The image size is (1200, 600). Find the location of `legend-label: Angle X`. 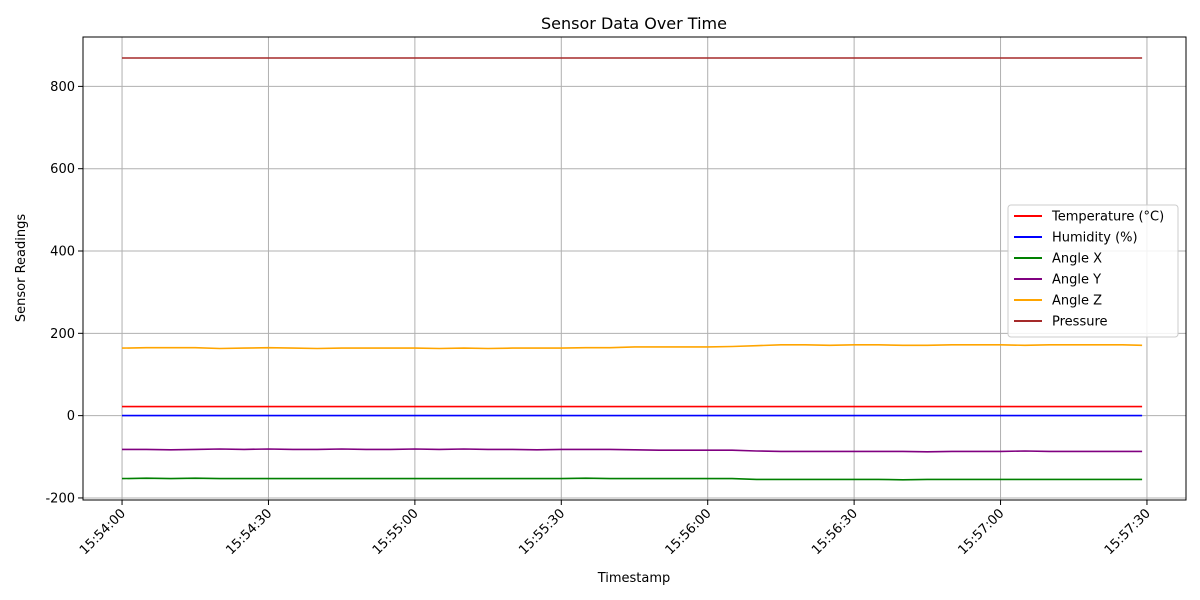

legend-label: Angle X is located at coordinates (1077, 259).